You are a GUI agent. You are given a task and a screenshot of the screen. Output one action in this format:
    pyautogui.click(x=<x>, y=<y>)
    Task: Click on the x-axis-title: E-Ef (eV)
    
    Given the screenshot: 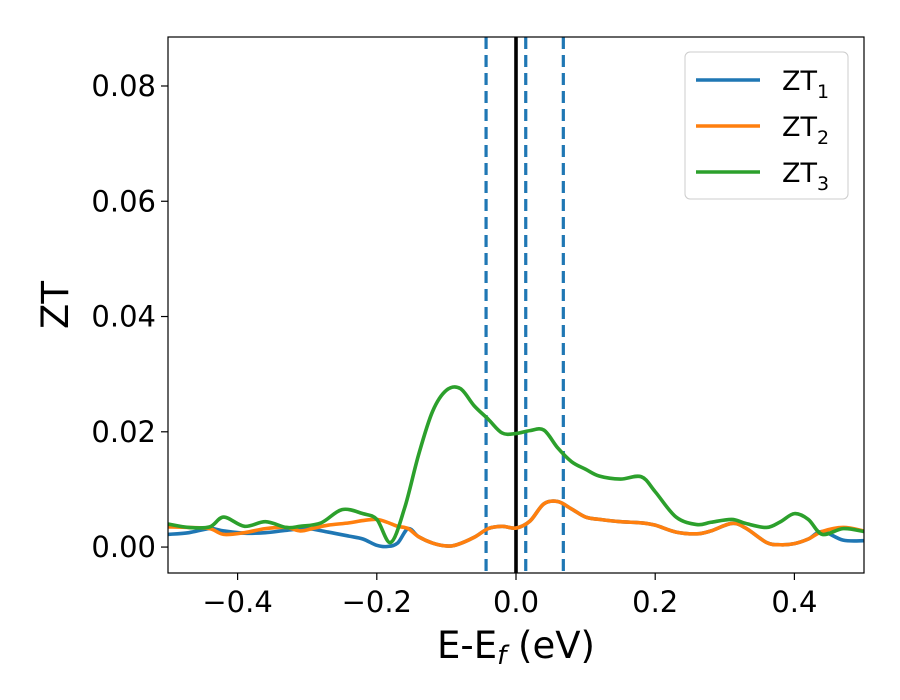 What is the action you would take?
    pyautogui.click(x=516, y=647)
    